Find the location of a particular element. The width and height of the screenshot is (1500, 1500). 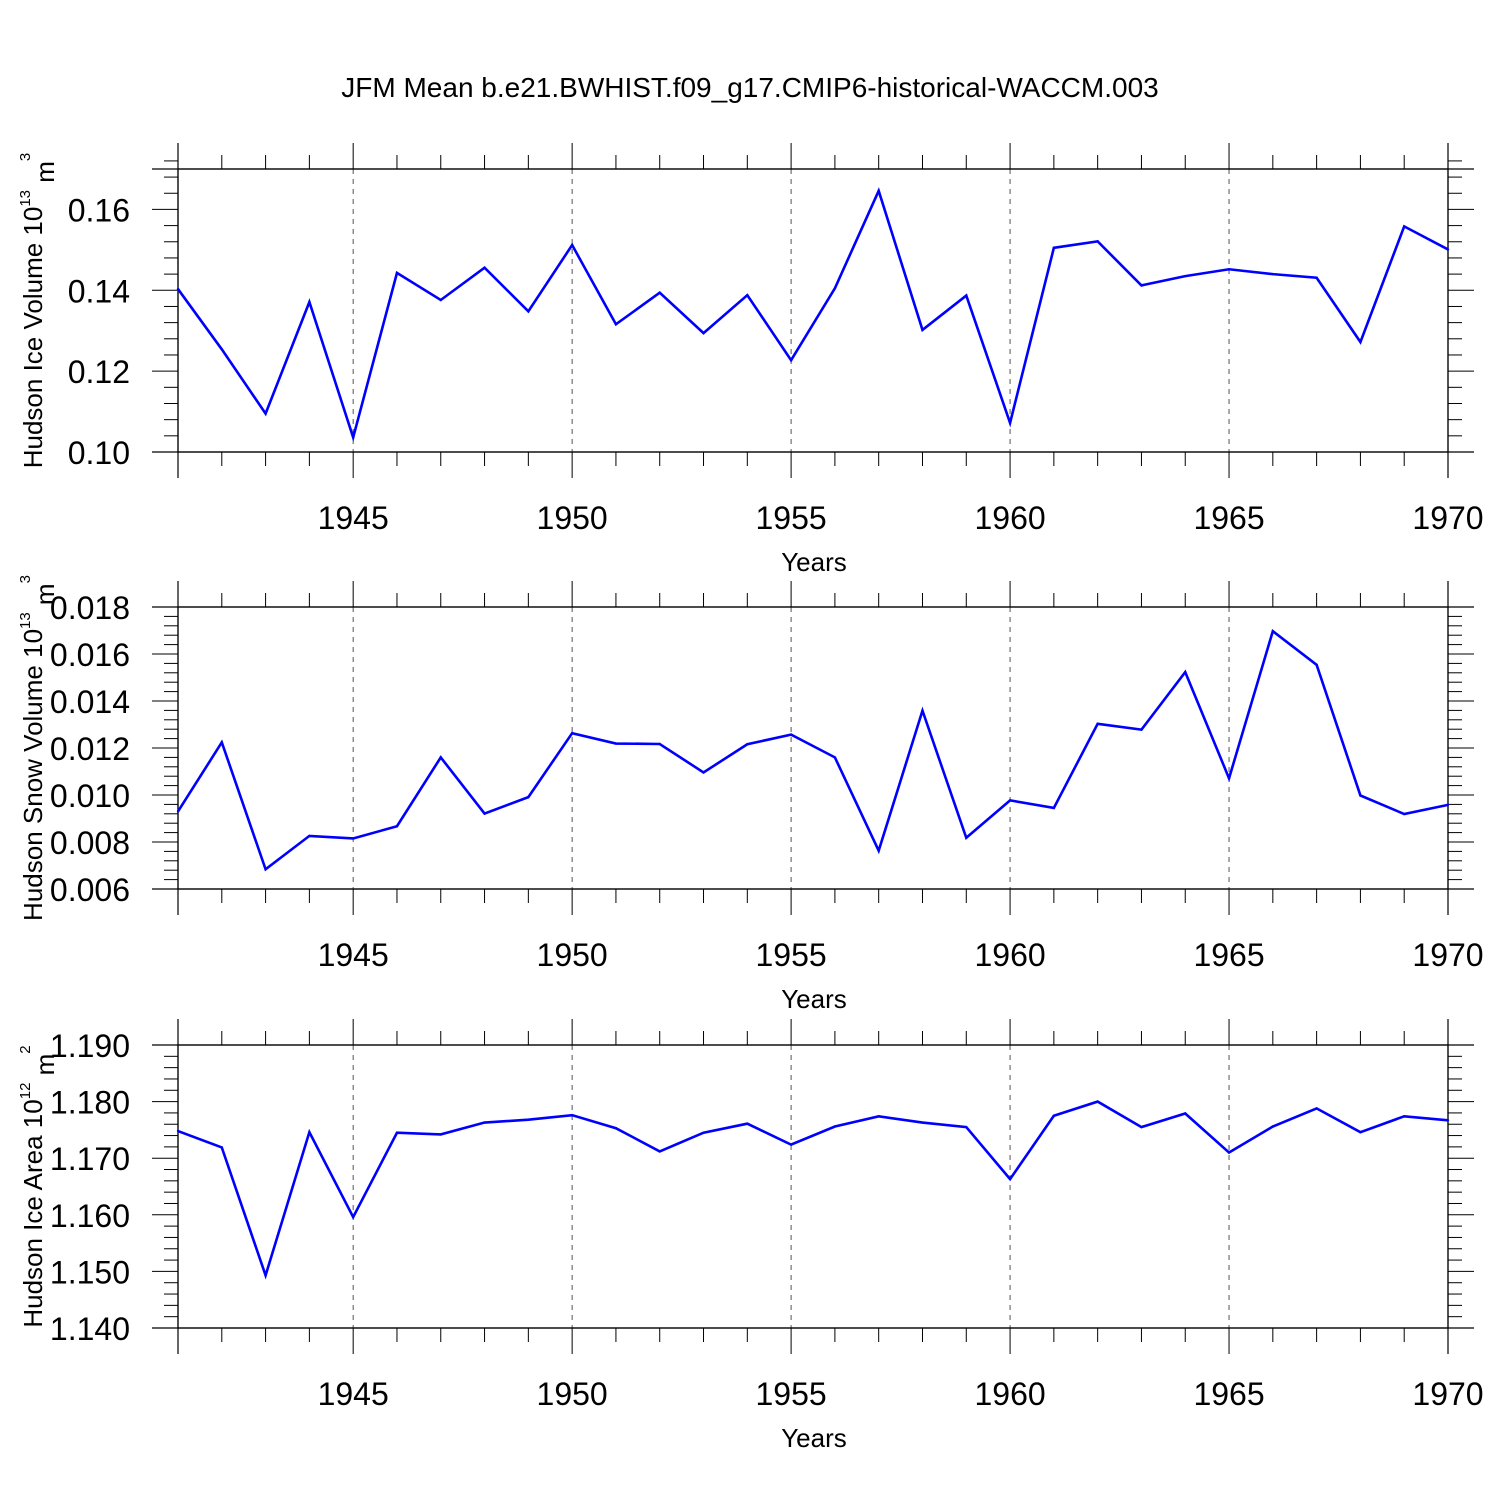

y-label-text: Hudson Snow Volume 10 is located at coordinates (33, 775).